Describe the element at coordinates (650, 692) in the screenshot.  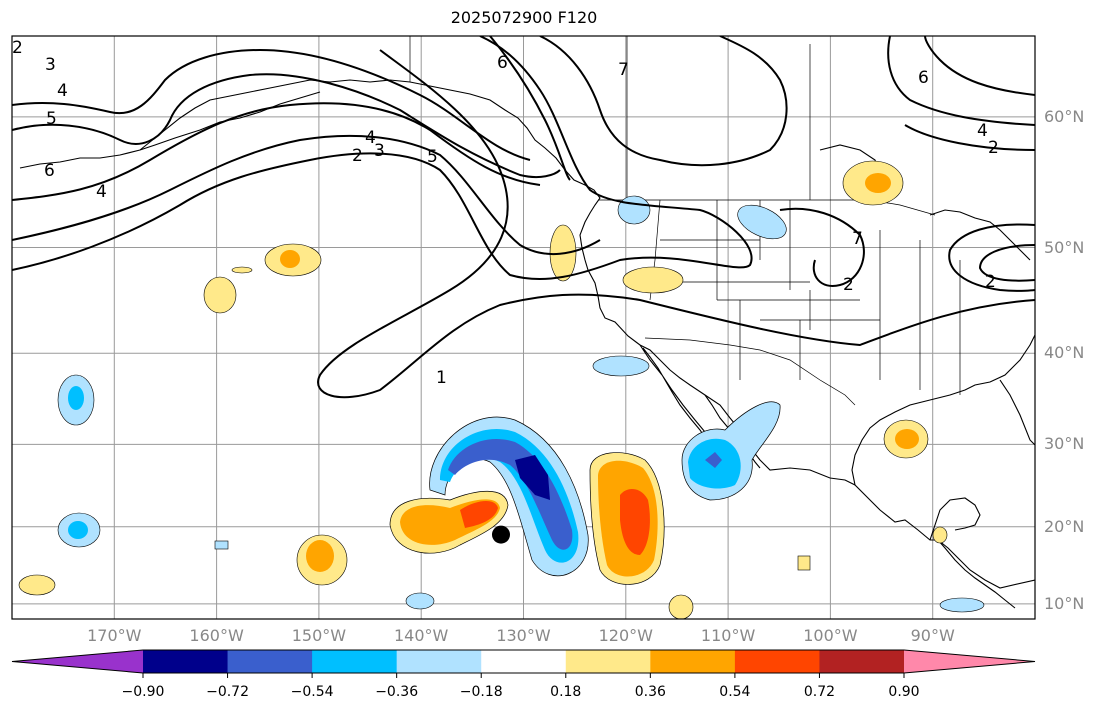
I see `colorbar-tick-label: 0.36` at that location.